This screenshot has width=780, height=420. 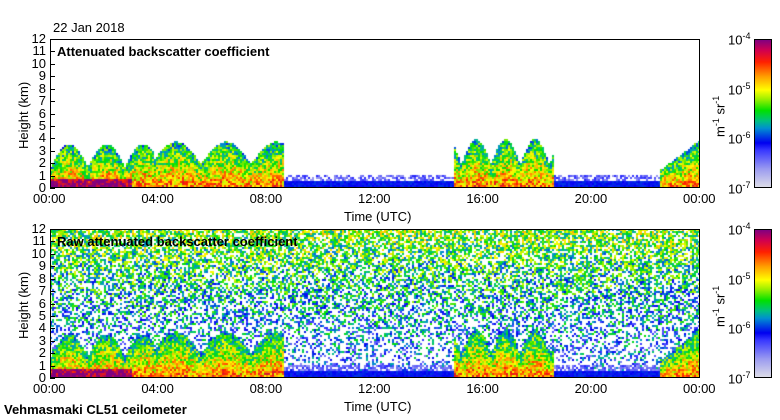 What do you see at coordinates (177, 241) in the screenshot?
I see `plot-title: Raw attenuated backscatter coefficient` at bounding box center [177, 241].